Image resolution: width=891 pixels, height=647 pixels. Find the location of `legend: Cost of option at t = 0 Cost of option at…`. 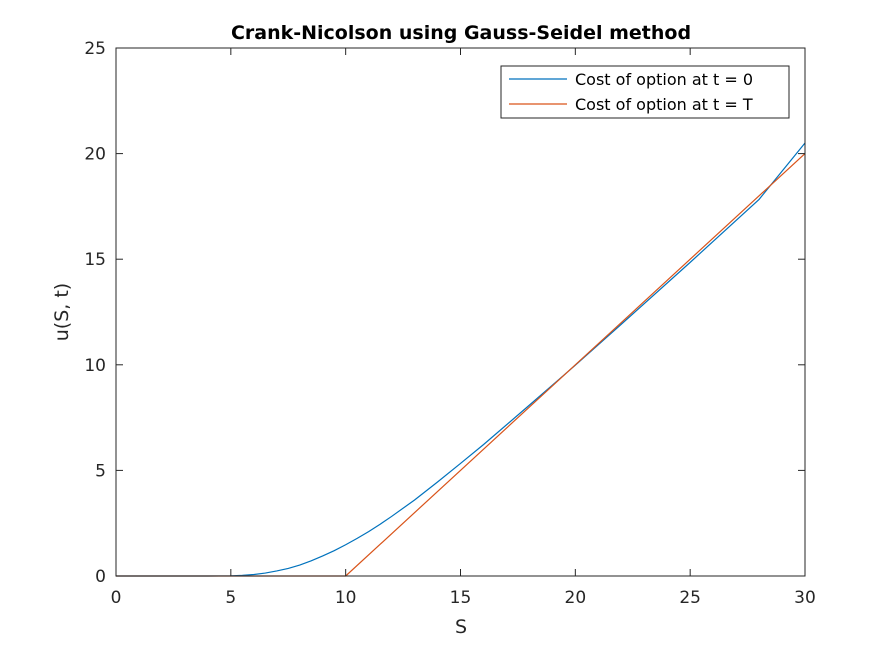

legend: Cost of option at t = 0 Cost of option at… is located at coordinates (645, 92).